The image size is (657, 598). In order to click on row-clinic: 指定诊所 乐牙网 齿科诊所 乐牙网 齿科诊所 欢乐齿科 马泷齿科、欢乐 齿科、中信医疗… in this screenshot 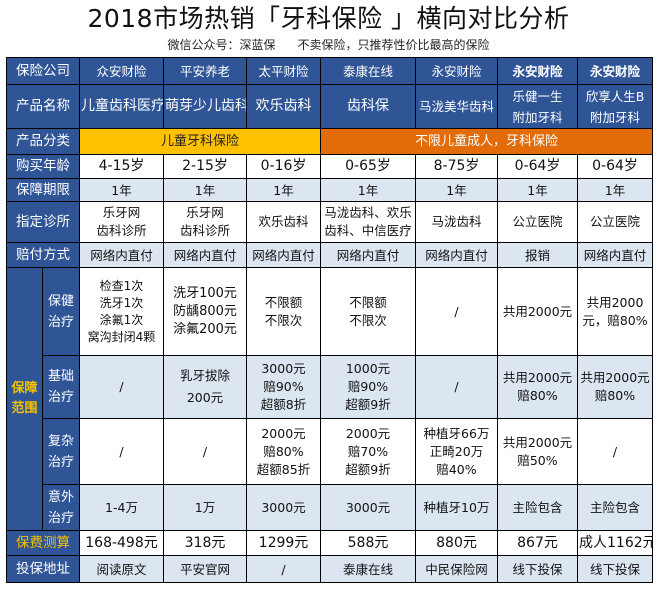, I will do `click(329, 222)`.